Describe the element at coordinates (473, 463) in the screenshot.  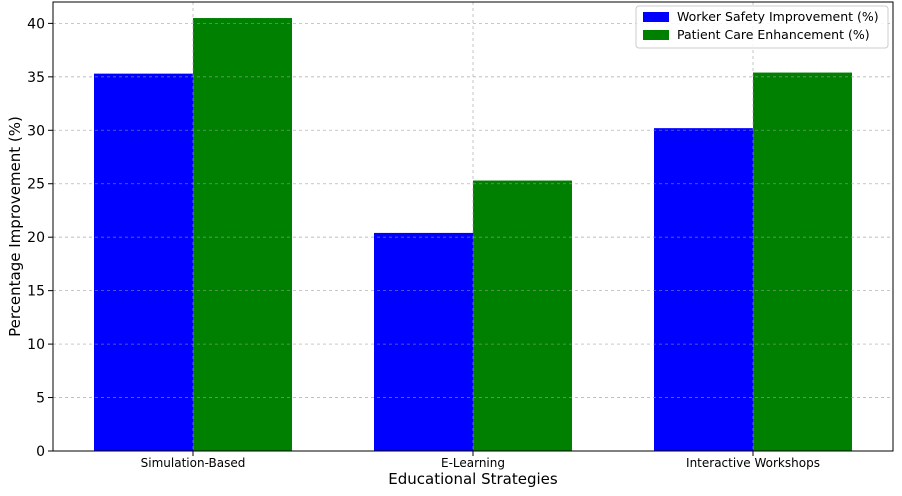
I see `x-tick-label: E-Learning` at that location.